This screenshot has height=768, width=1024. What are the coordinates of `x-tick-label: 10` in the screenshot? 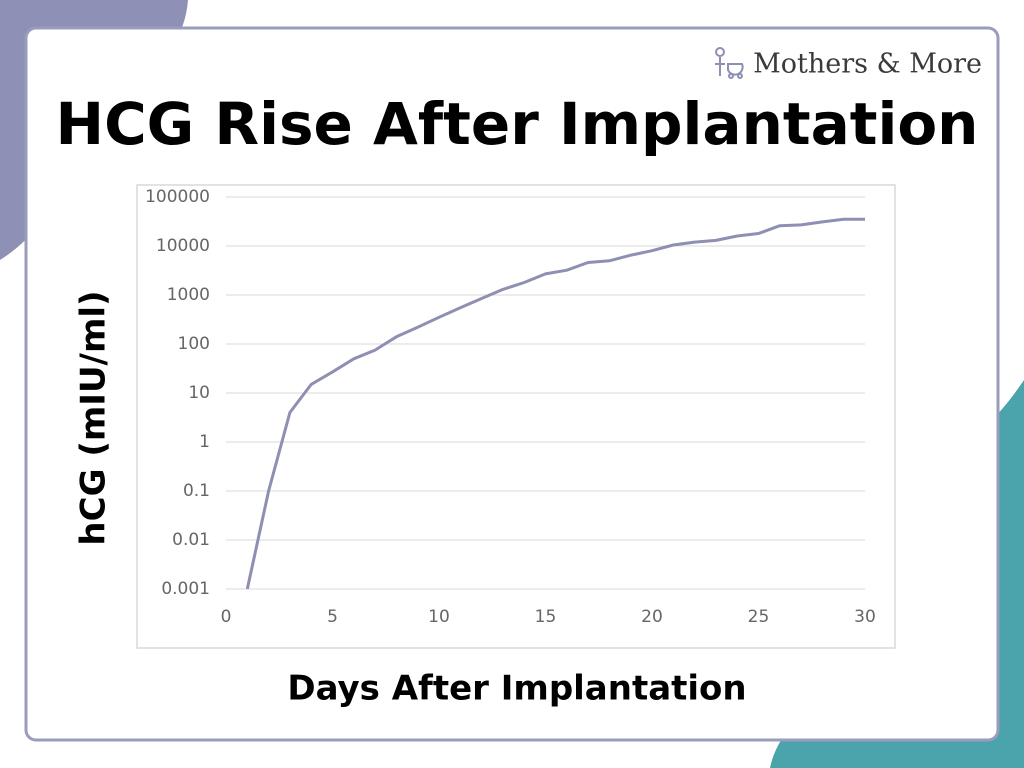 It's located at (439, 617).